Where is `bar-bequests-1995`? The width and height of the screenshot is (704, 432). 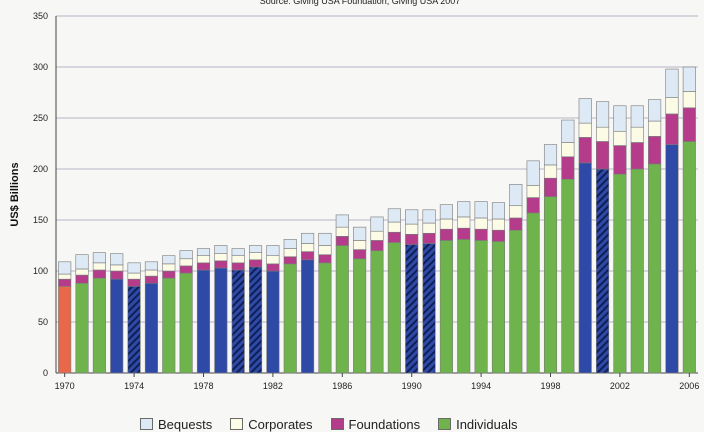
bar-bequests-1995 is located at coordinates (498, 211).